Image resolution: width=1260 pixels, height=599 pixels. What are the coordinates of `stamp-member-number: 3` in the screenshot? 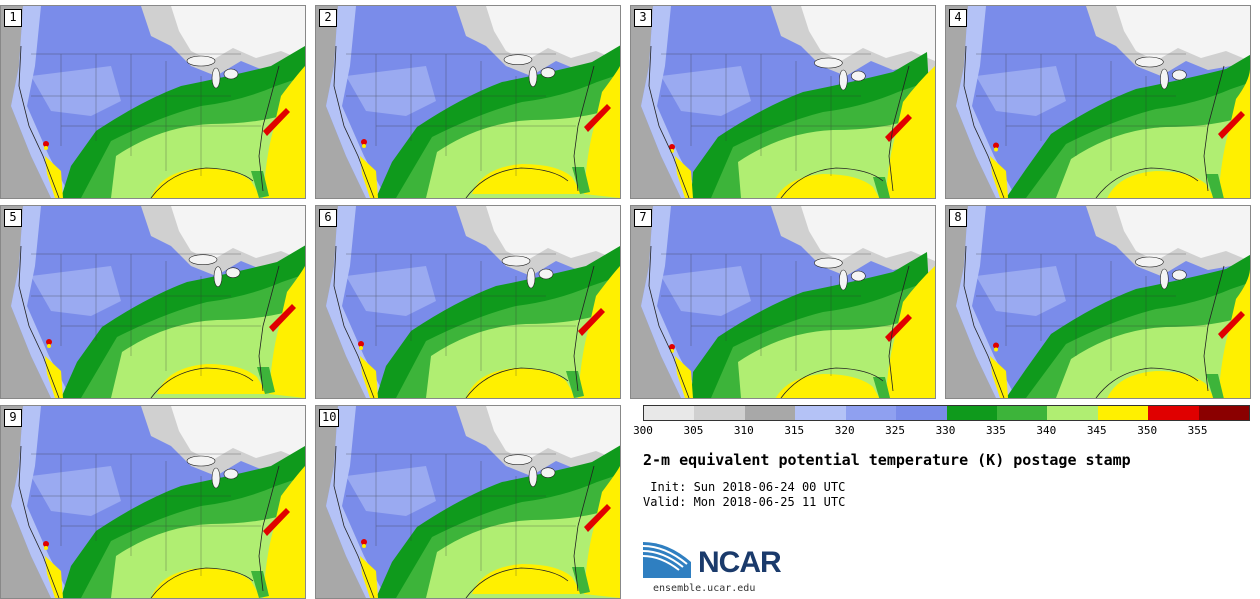 It's located at (643, 18).